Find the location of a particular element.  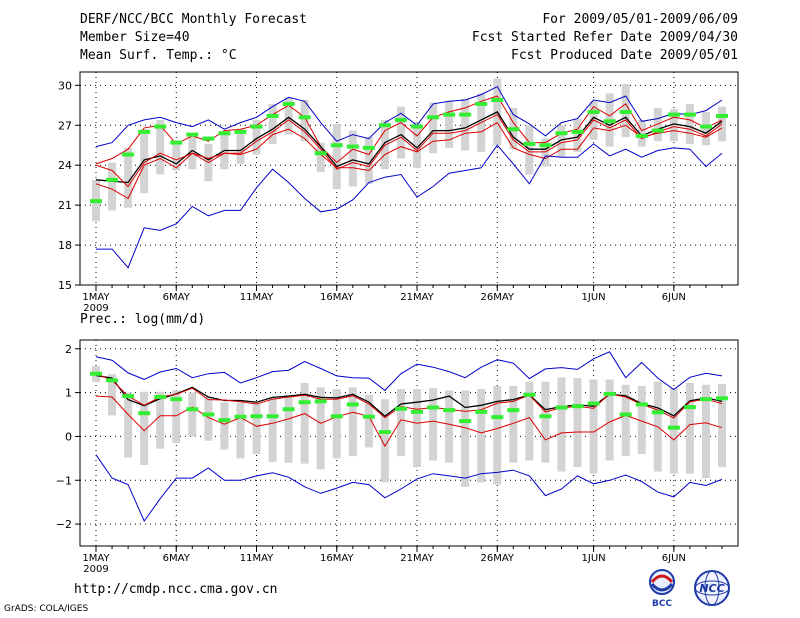

header-right-line-2: Fcst Started Refer Date 2009/04/30 is located at coordinates (604, 37).